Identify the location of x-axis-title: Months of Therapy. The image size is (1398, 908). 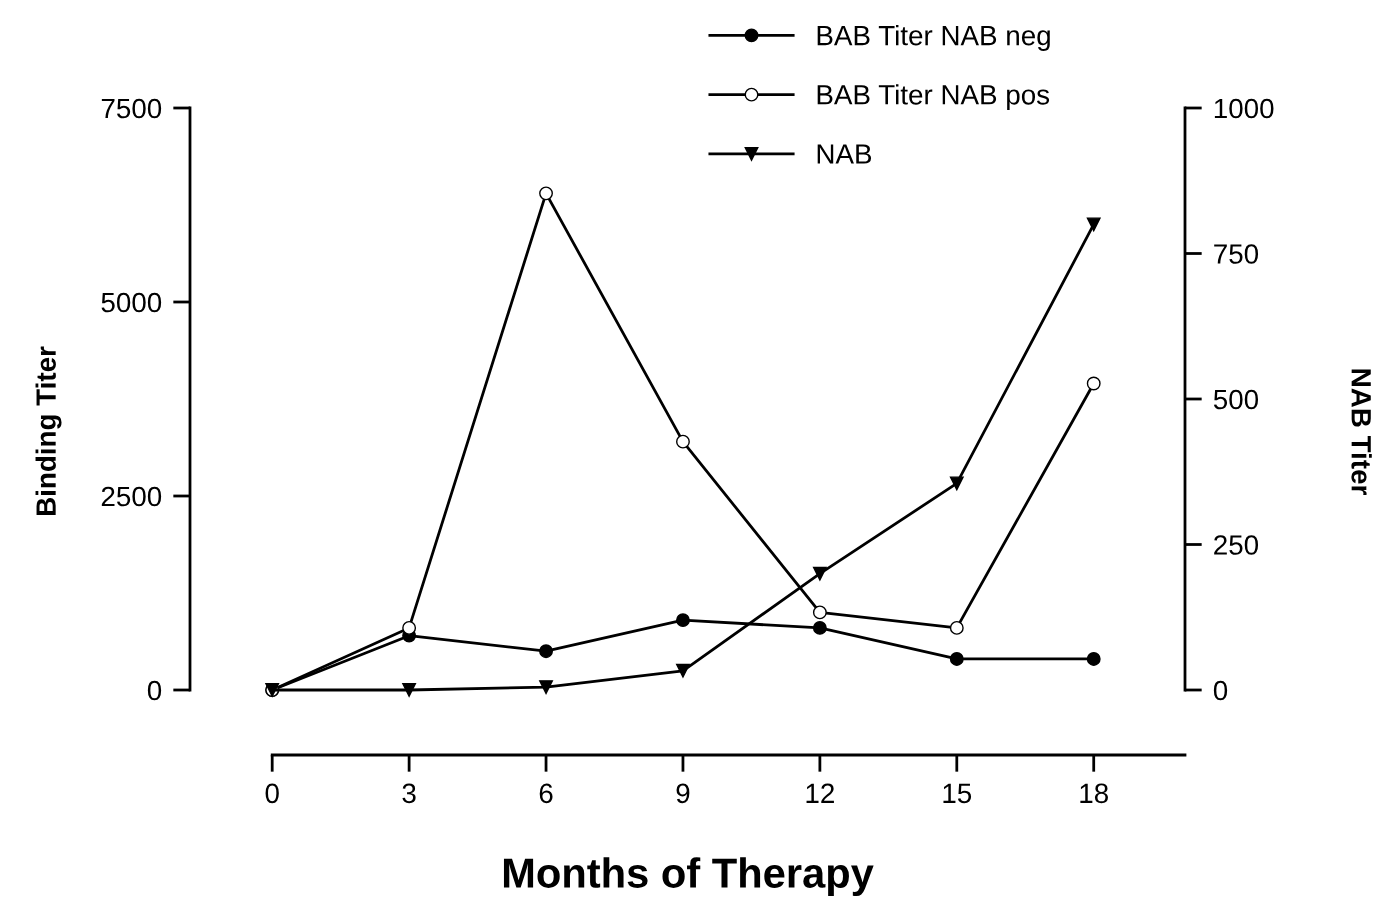
(688, 877).